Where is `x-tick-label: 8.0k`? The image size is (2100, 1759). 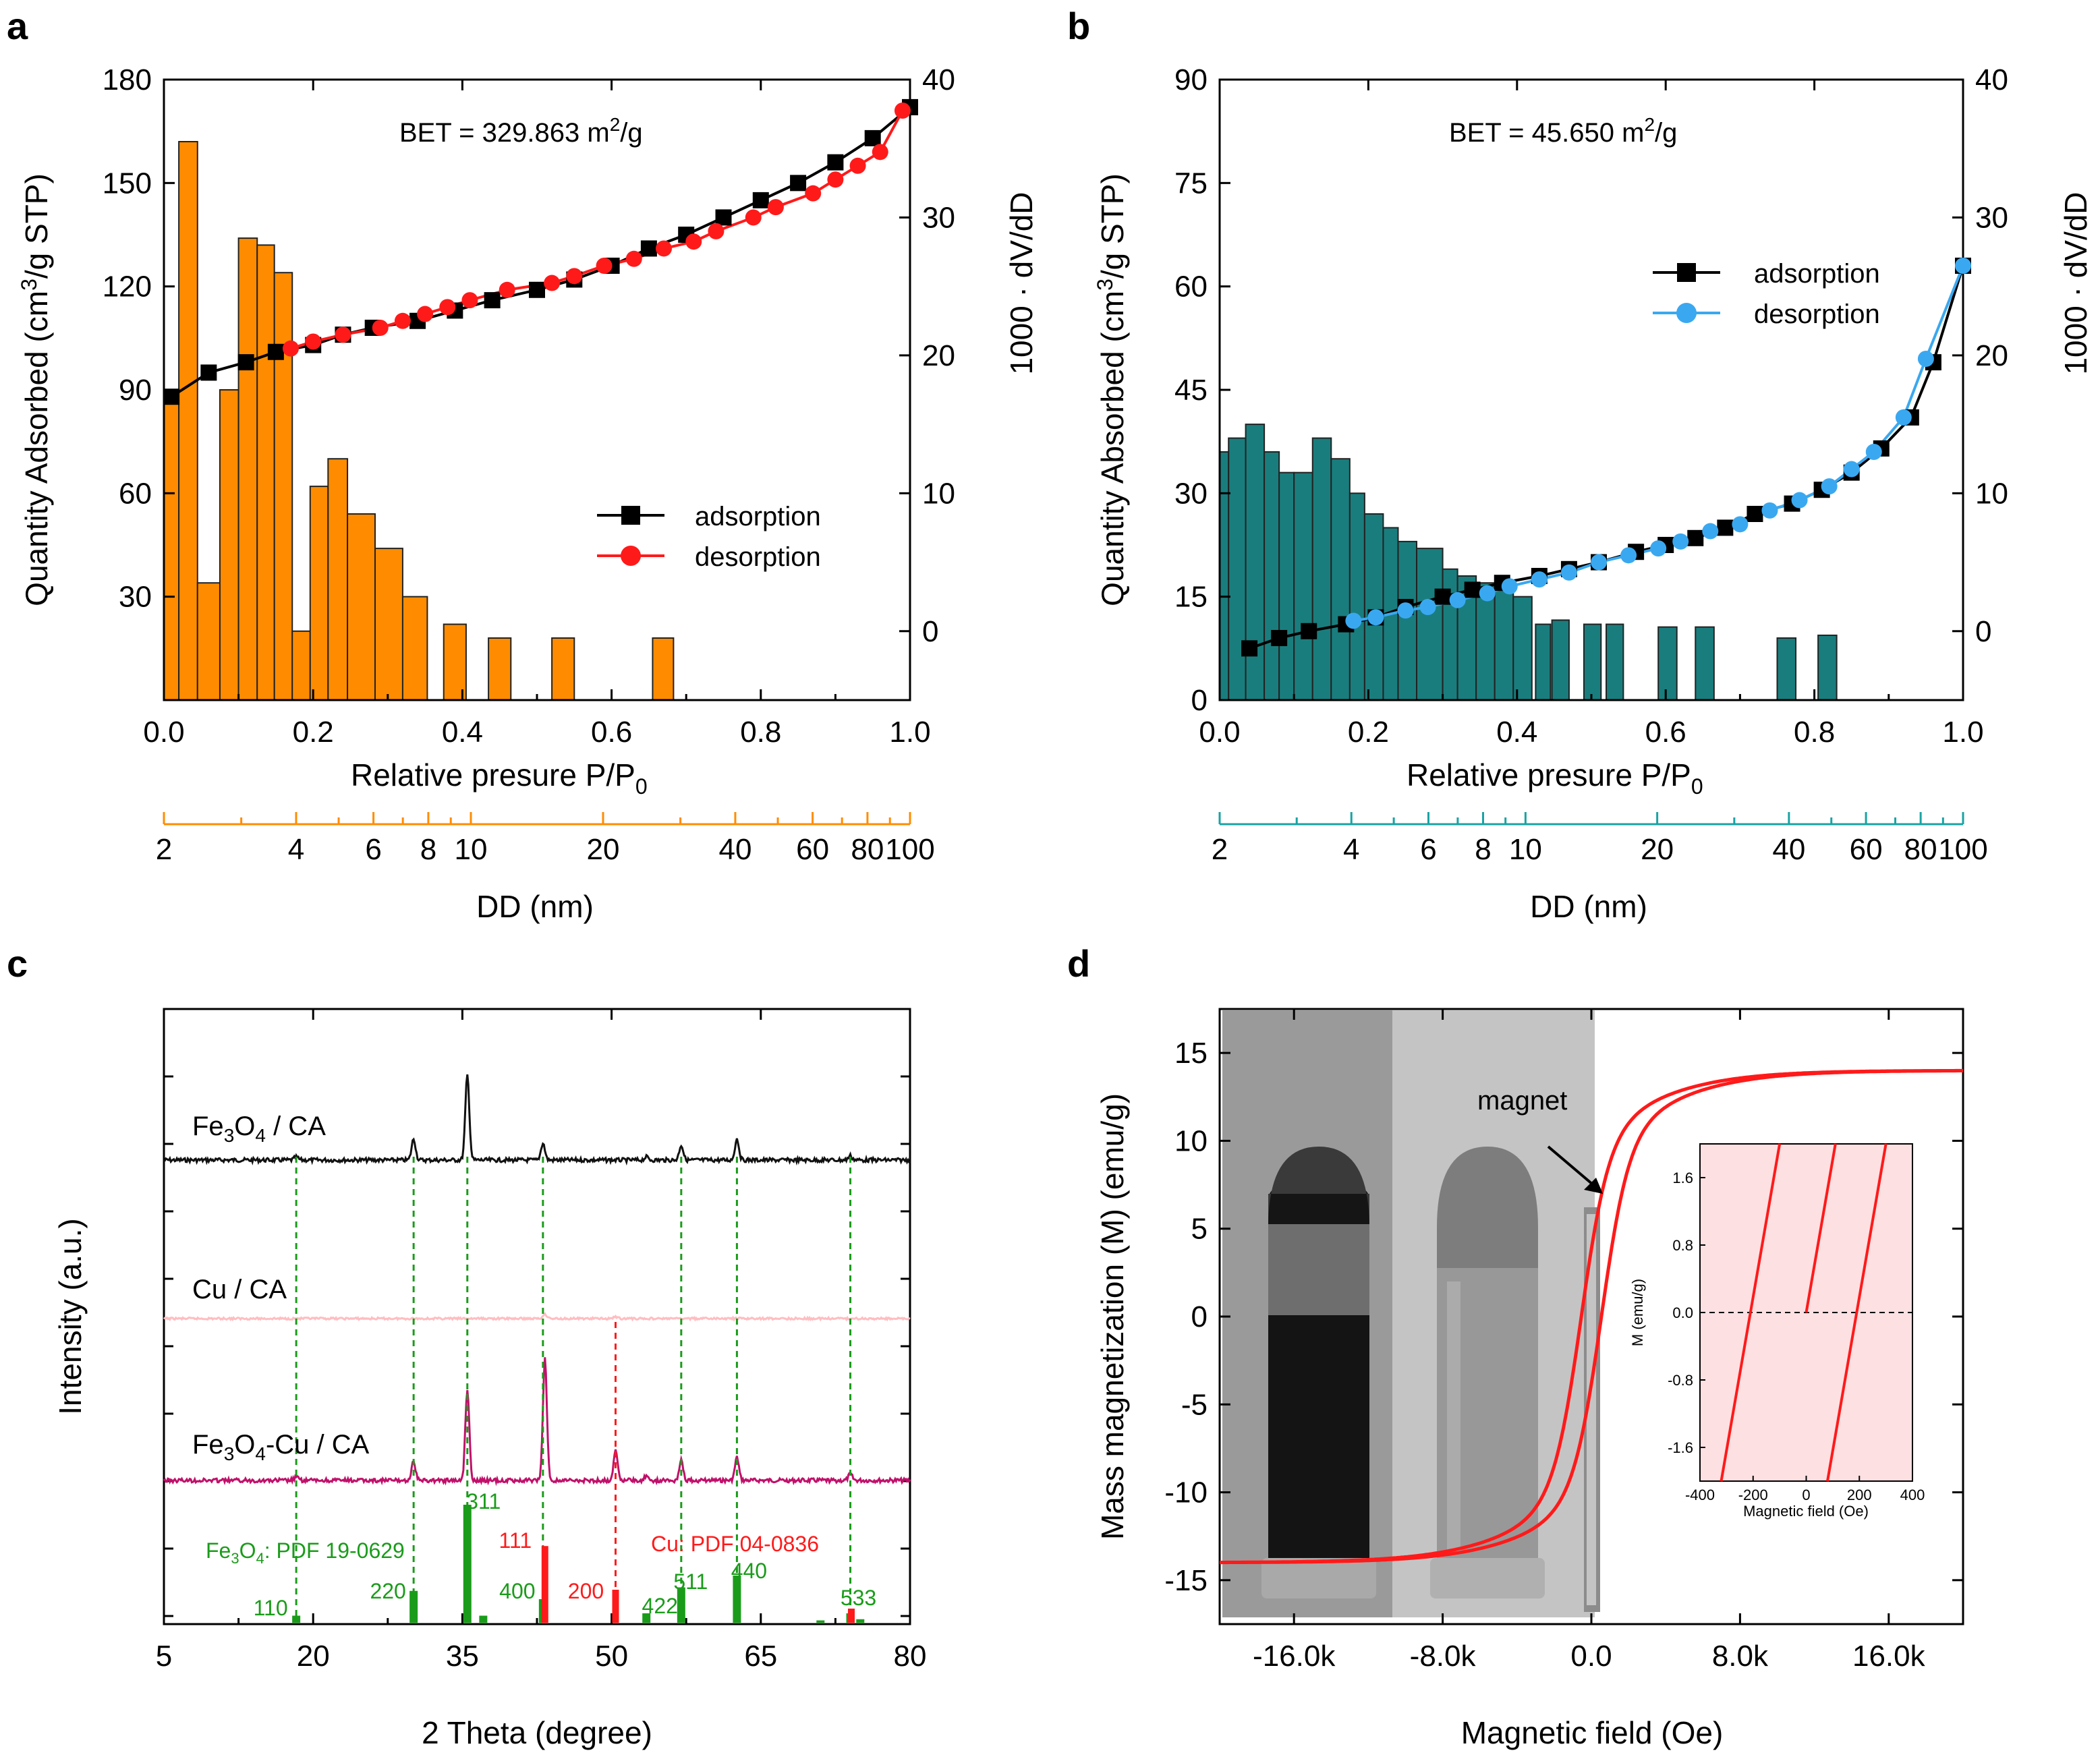
x-tick-label: 8.0k is located at coordinates (1740, 1656).